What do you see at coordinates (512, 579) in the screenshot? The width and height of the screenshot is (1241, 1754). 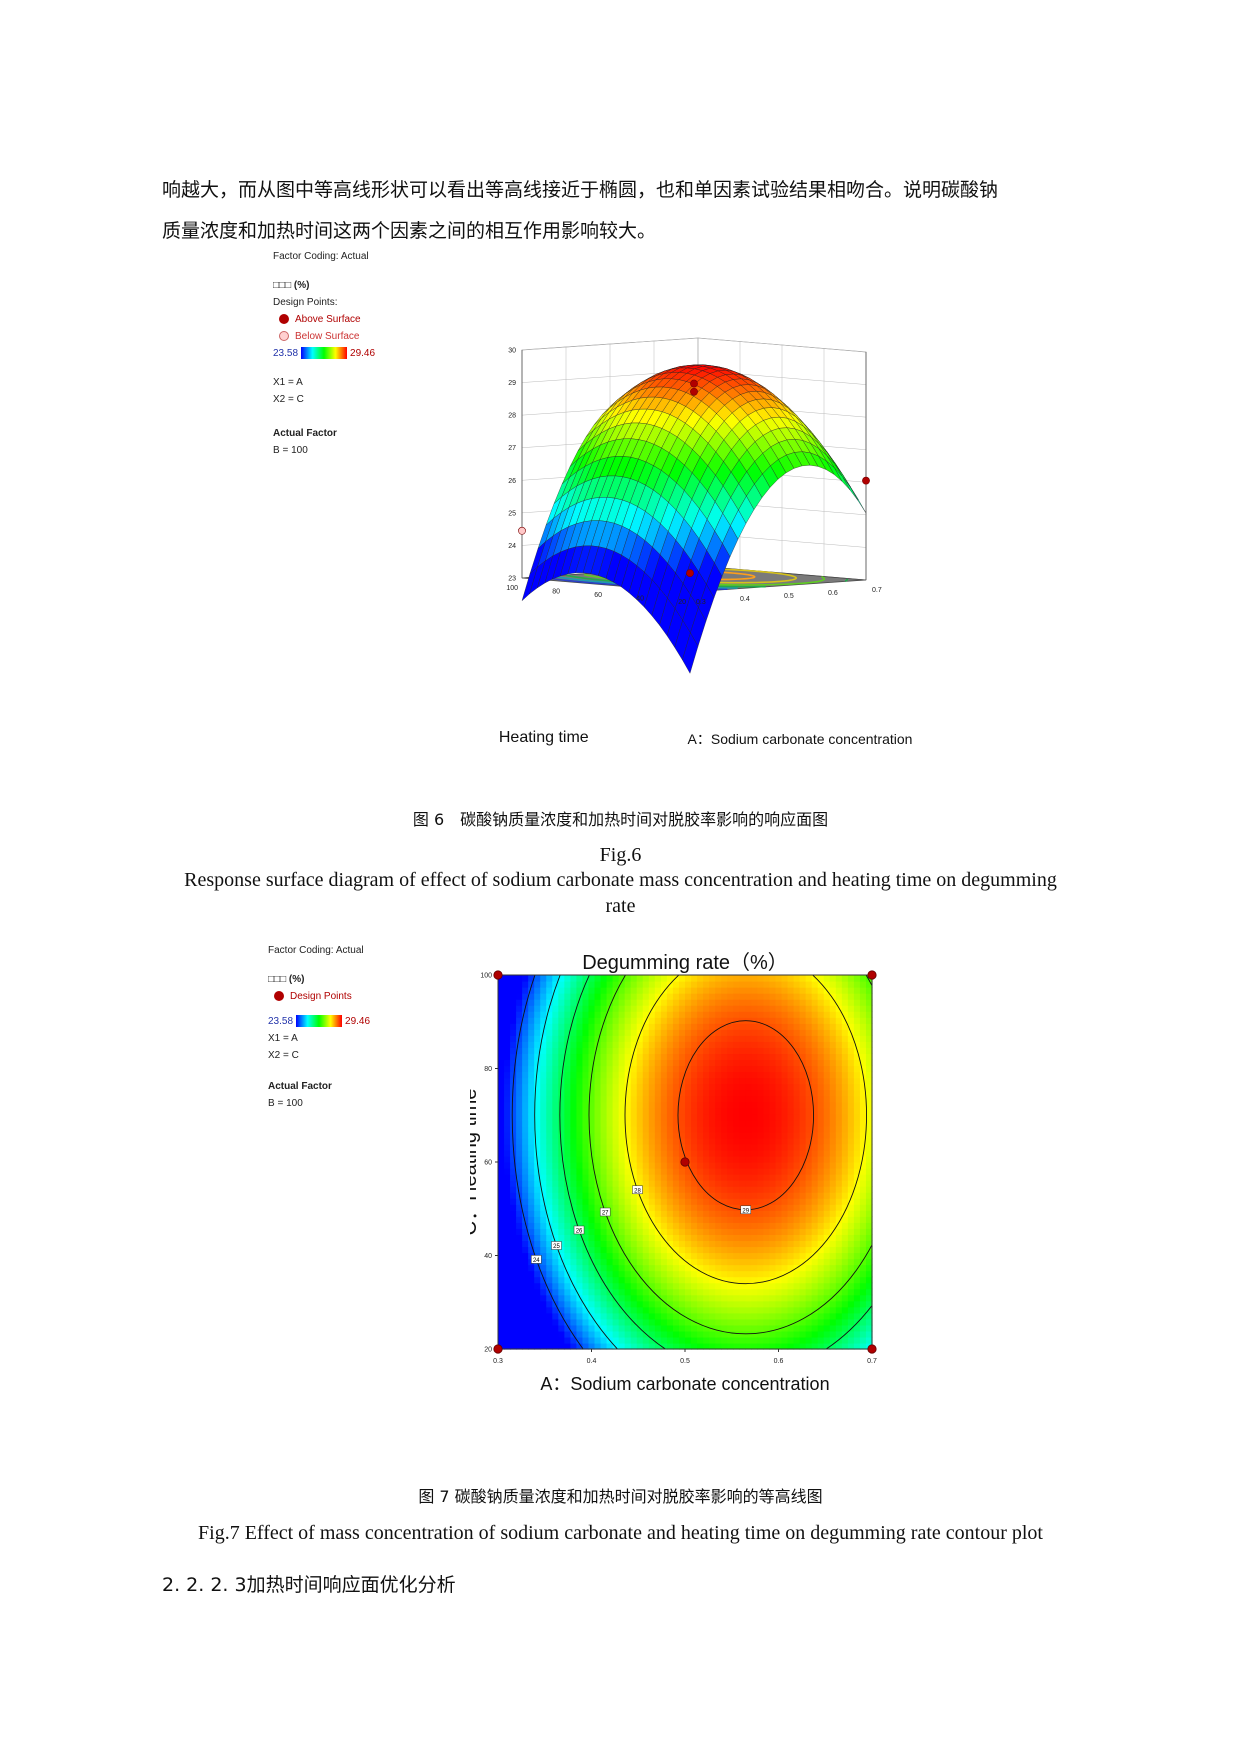 I see `z-tick-label: 23` at bounding box center [512, 579].